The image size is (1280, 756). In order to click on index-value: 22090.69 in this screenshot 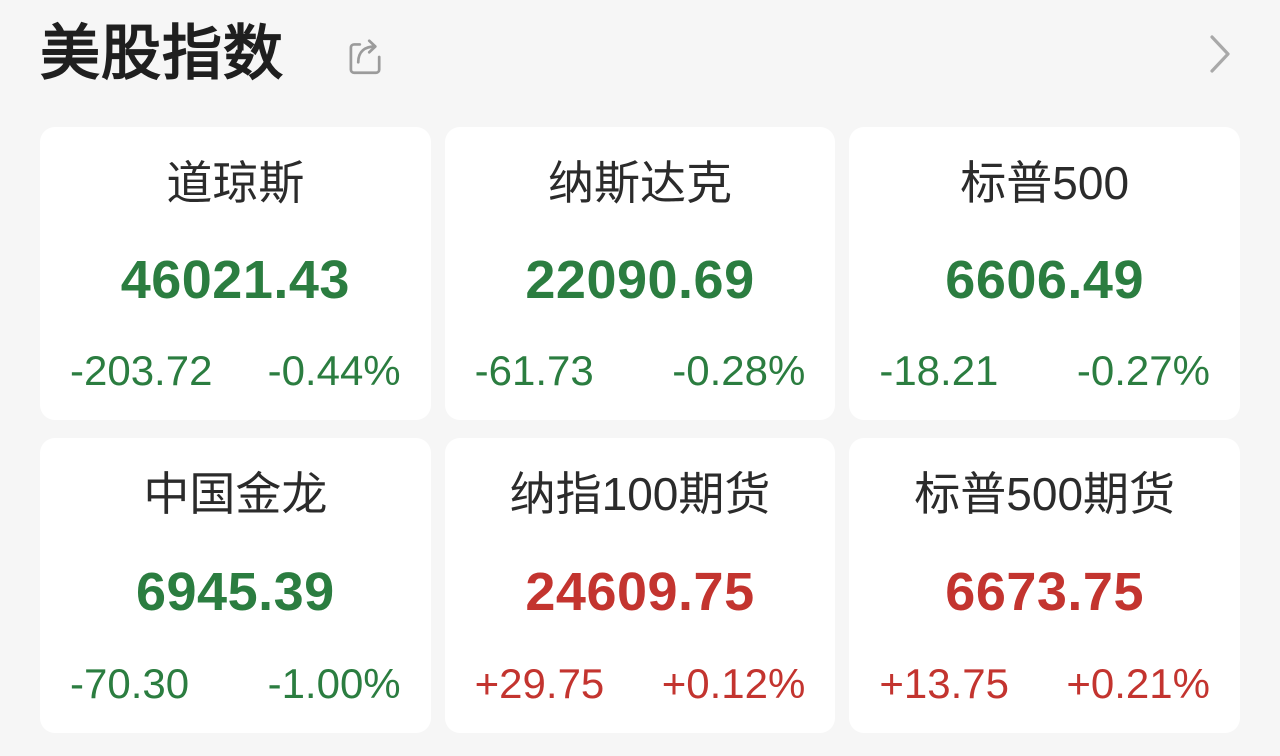, I will do `click(640, 279)`.